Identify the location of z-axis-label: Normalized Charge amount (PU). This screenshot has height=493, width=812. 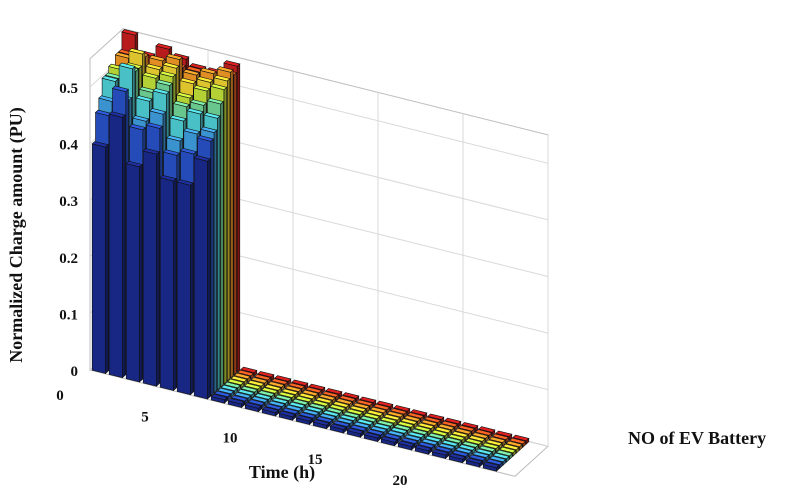
(16, 234).